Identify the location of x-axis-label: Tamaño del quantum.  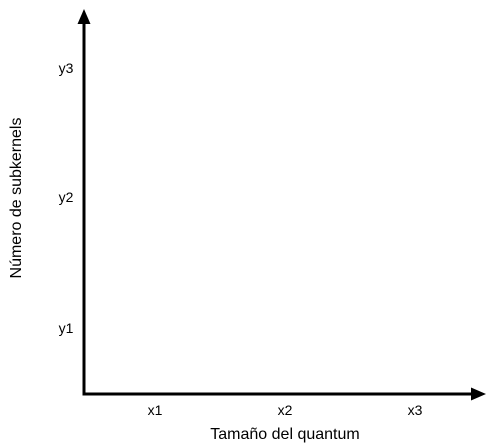
(284, 434).